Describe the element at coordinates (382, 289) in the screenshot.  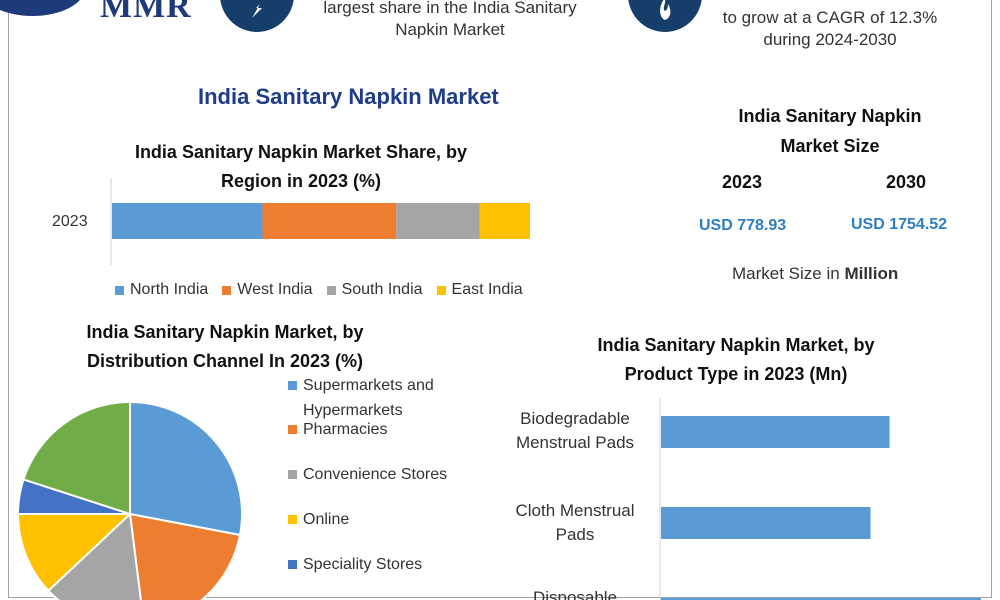
I see `legend-label: South India` at that location.